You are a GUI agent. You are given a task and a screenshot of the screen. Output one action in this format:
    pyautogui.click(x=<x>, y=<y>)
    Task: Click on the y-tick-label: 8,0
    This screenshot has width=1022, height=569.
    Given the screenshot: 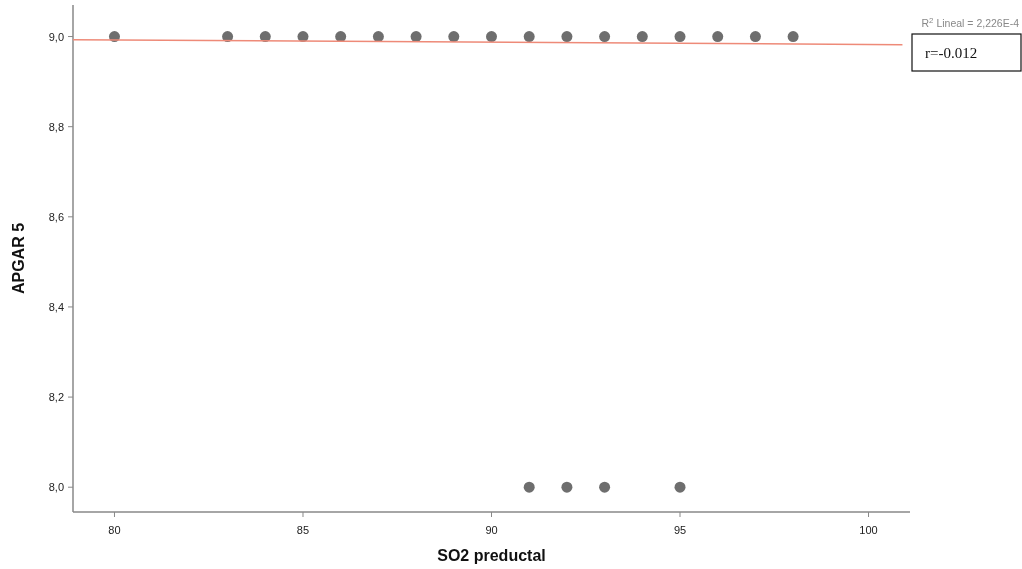 What is the action you would take?
    pyautogui.click(x=56, y=487)
    